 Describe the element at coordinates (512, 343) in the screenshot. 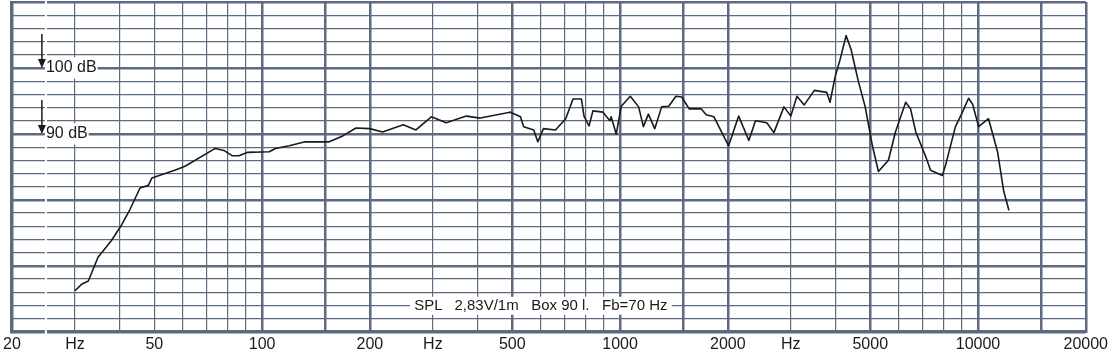

I see `x-tick-label: 500` at that location.